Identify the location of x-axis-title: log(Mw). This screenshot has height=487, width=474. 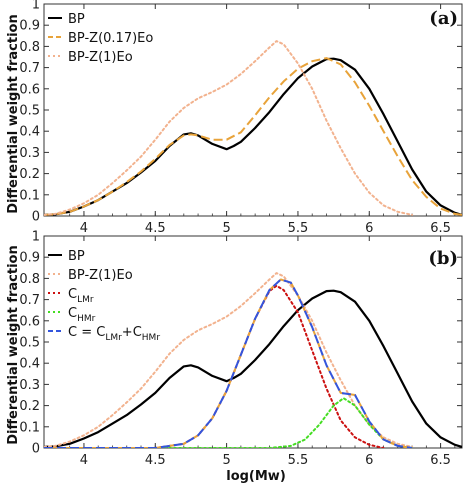
(256, 476).